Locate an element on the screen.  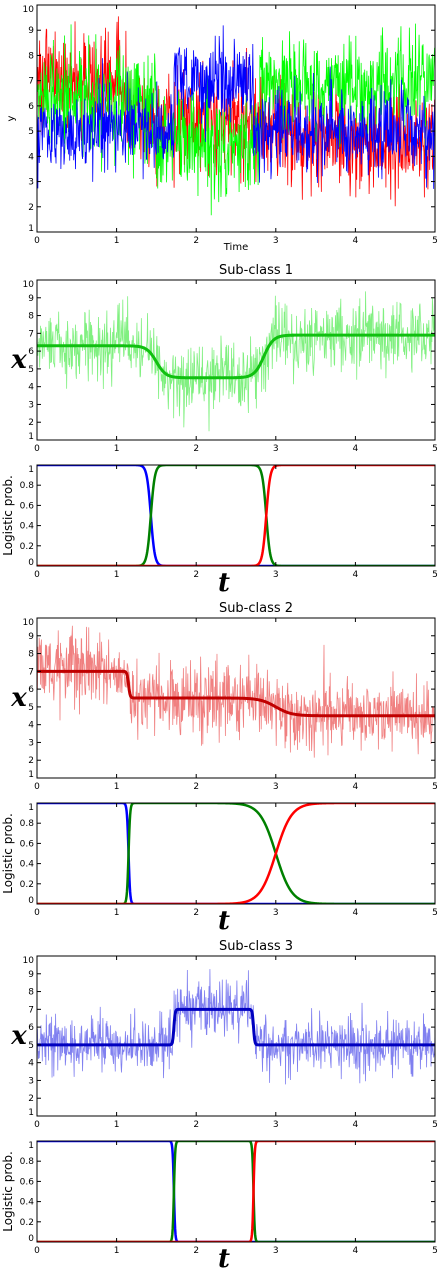
panel-sub3-x is located at coordinates (236, 1036).